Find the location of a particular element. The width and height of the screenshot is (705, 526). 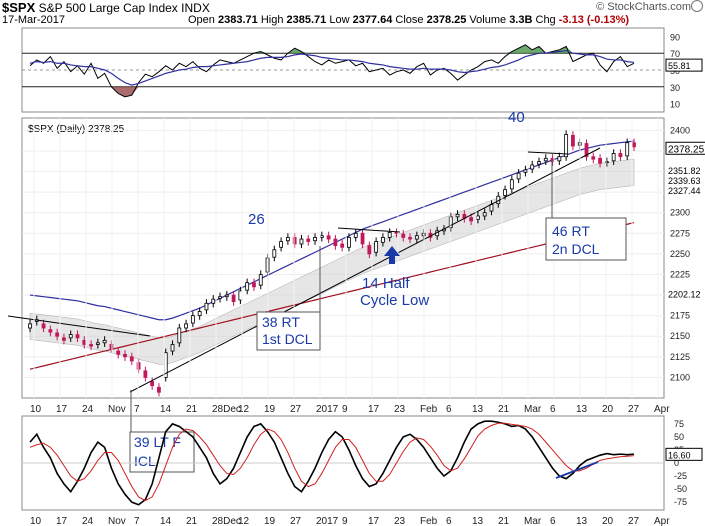

osc-x-tick-label: 23 is located at coordinates (400, 521).